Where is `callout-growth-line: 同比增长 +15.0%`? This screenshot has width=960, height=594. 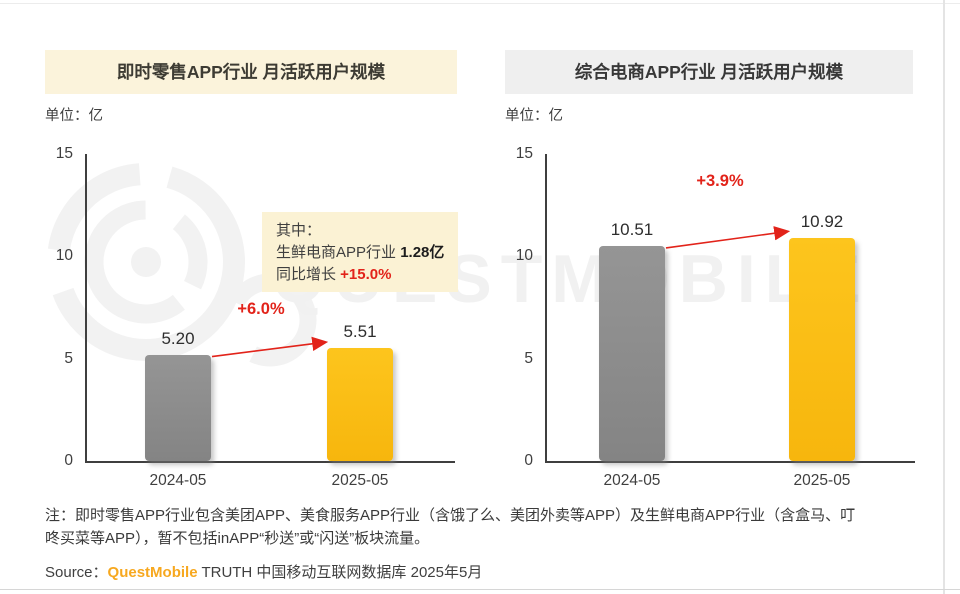 callout-growth-line: 同比增长 +15.0% is located at coordinates (367, 275).